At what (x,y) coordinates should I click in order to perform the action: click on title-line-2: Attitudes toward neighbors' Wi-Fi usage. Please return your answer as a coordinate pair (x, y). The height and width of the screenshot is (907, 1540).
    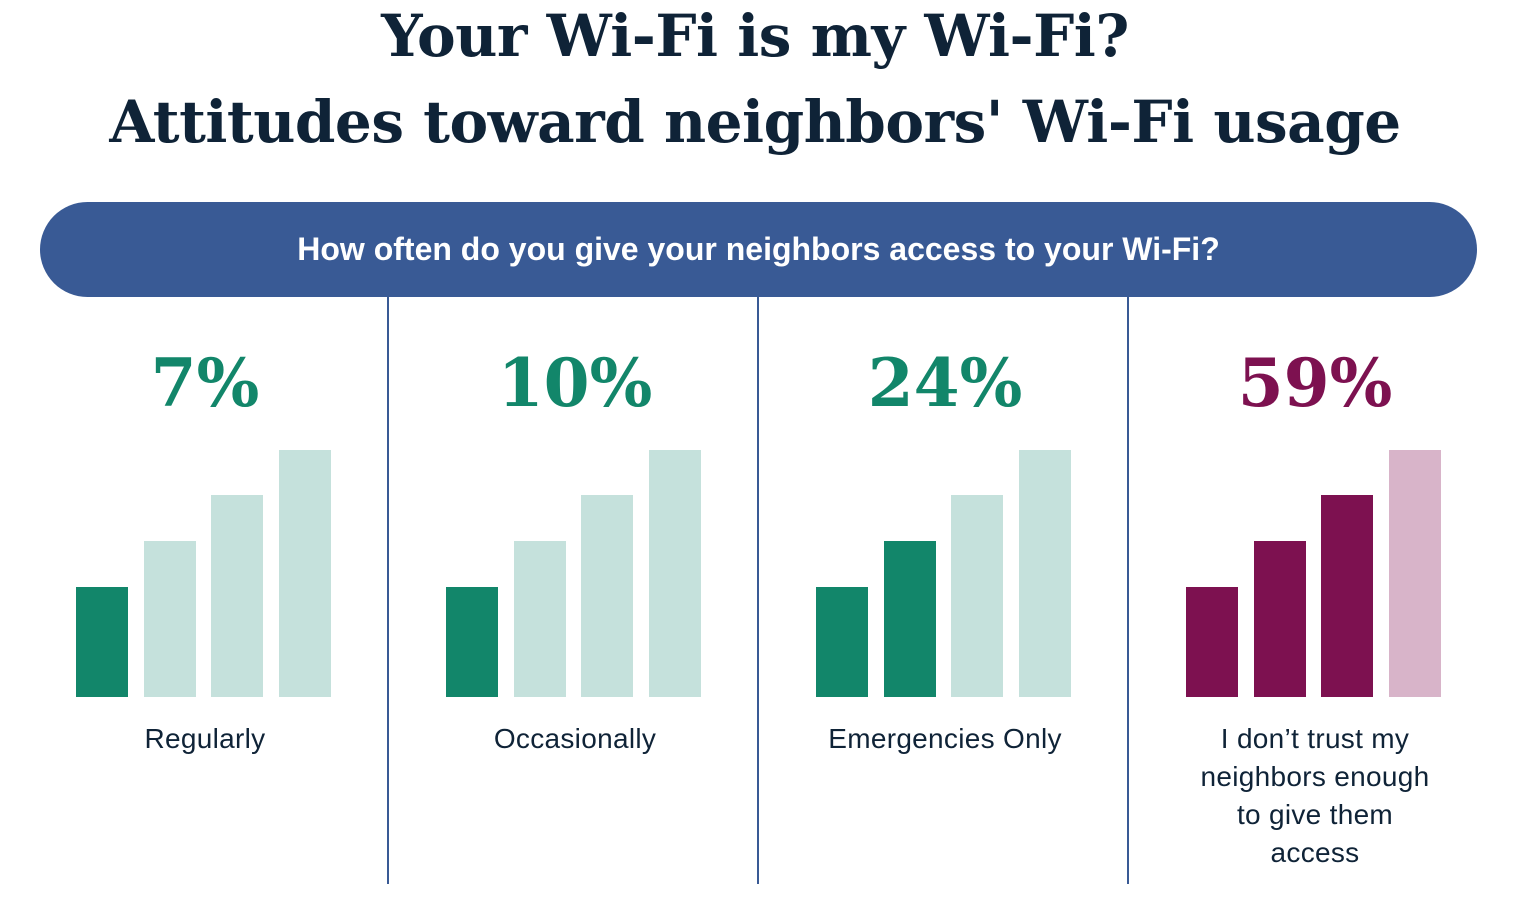
    Looking at the image, I should click on (755, 122).